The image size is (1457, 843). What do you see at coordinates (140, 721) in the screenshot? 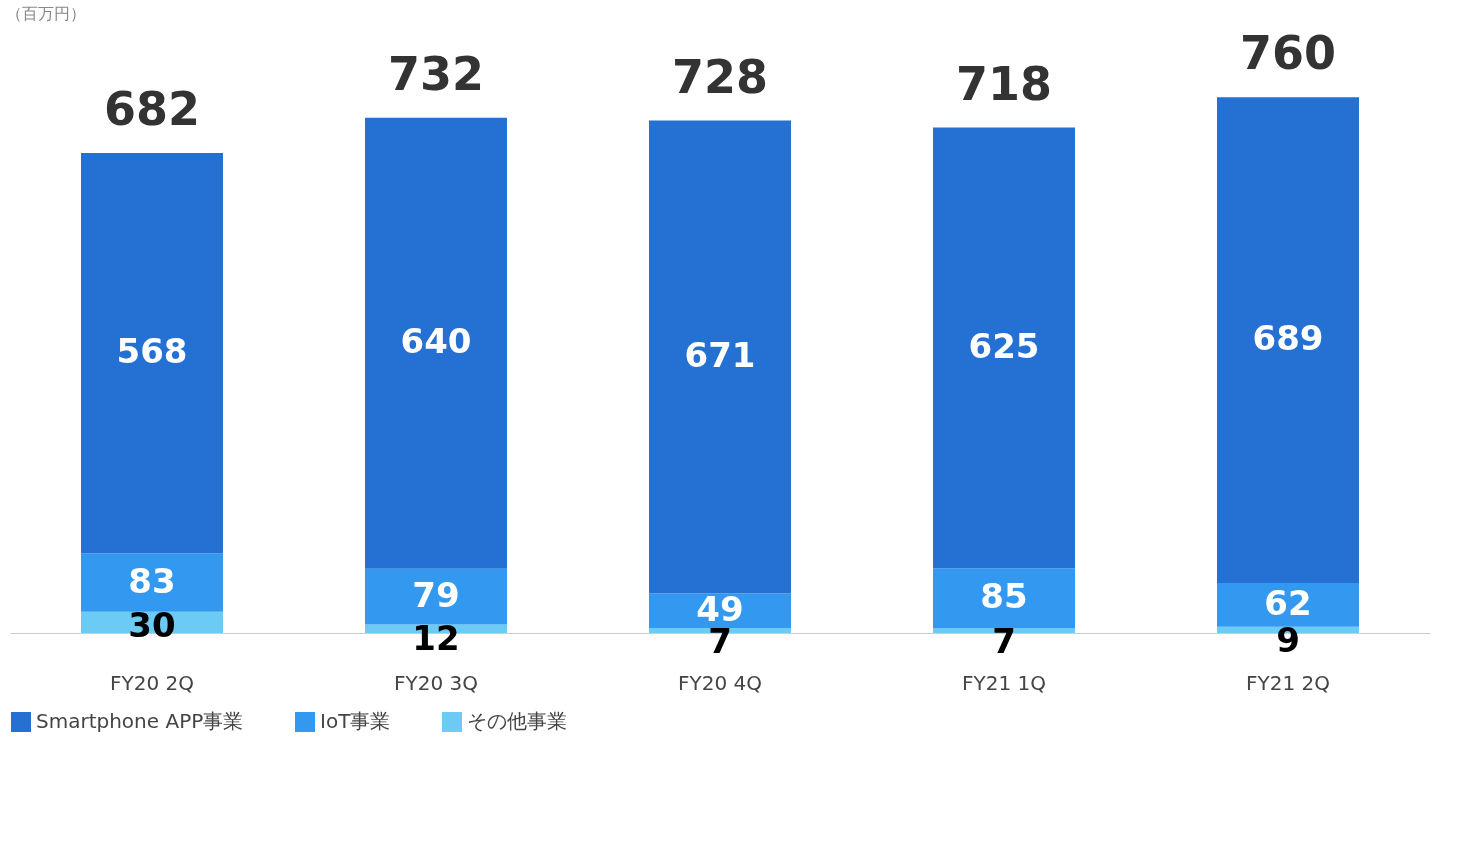
I see `legend-label: Smartphone APP事業` at bounding box center [140, 721].